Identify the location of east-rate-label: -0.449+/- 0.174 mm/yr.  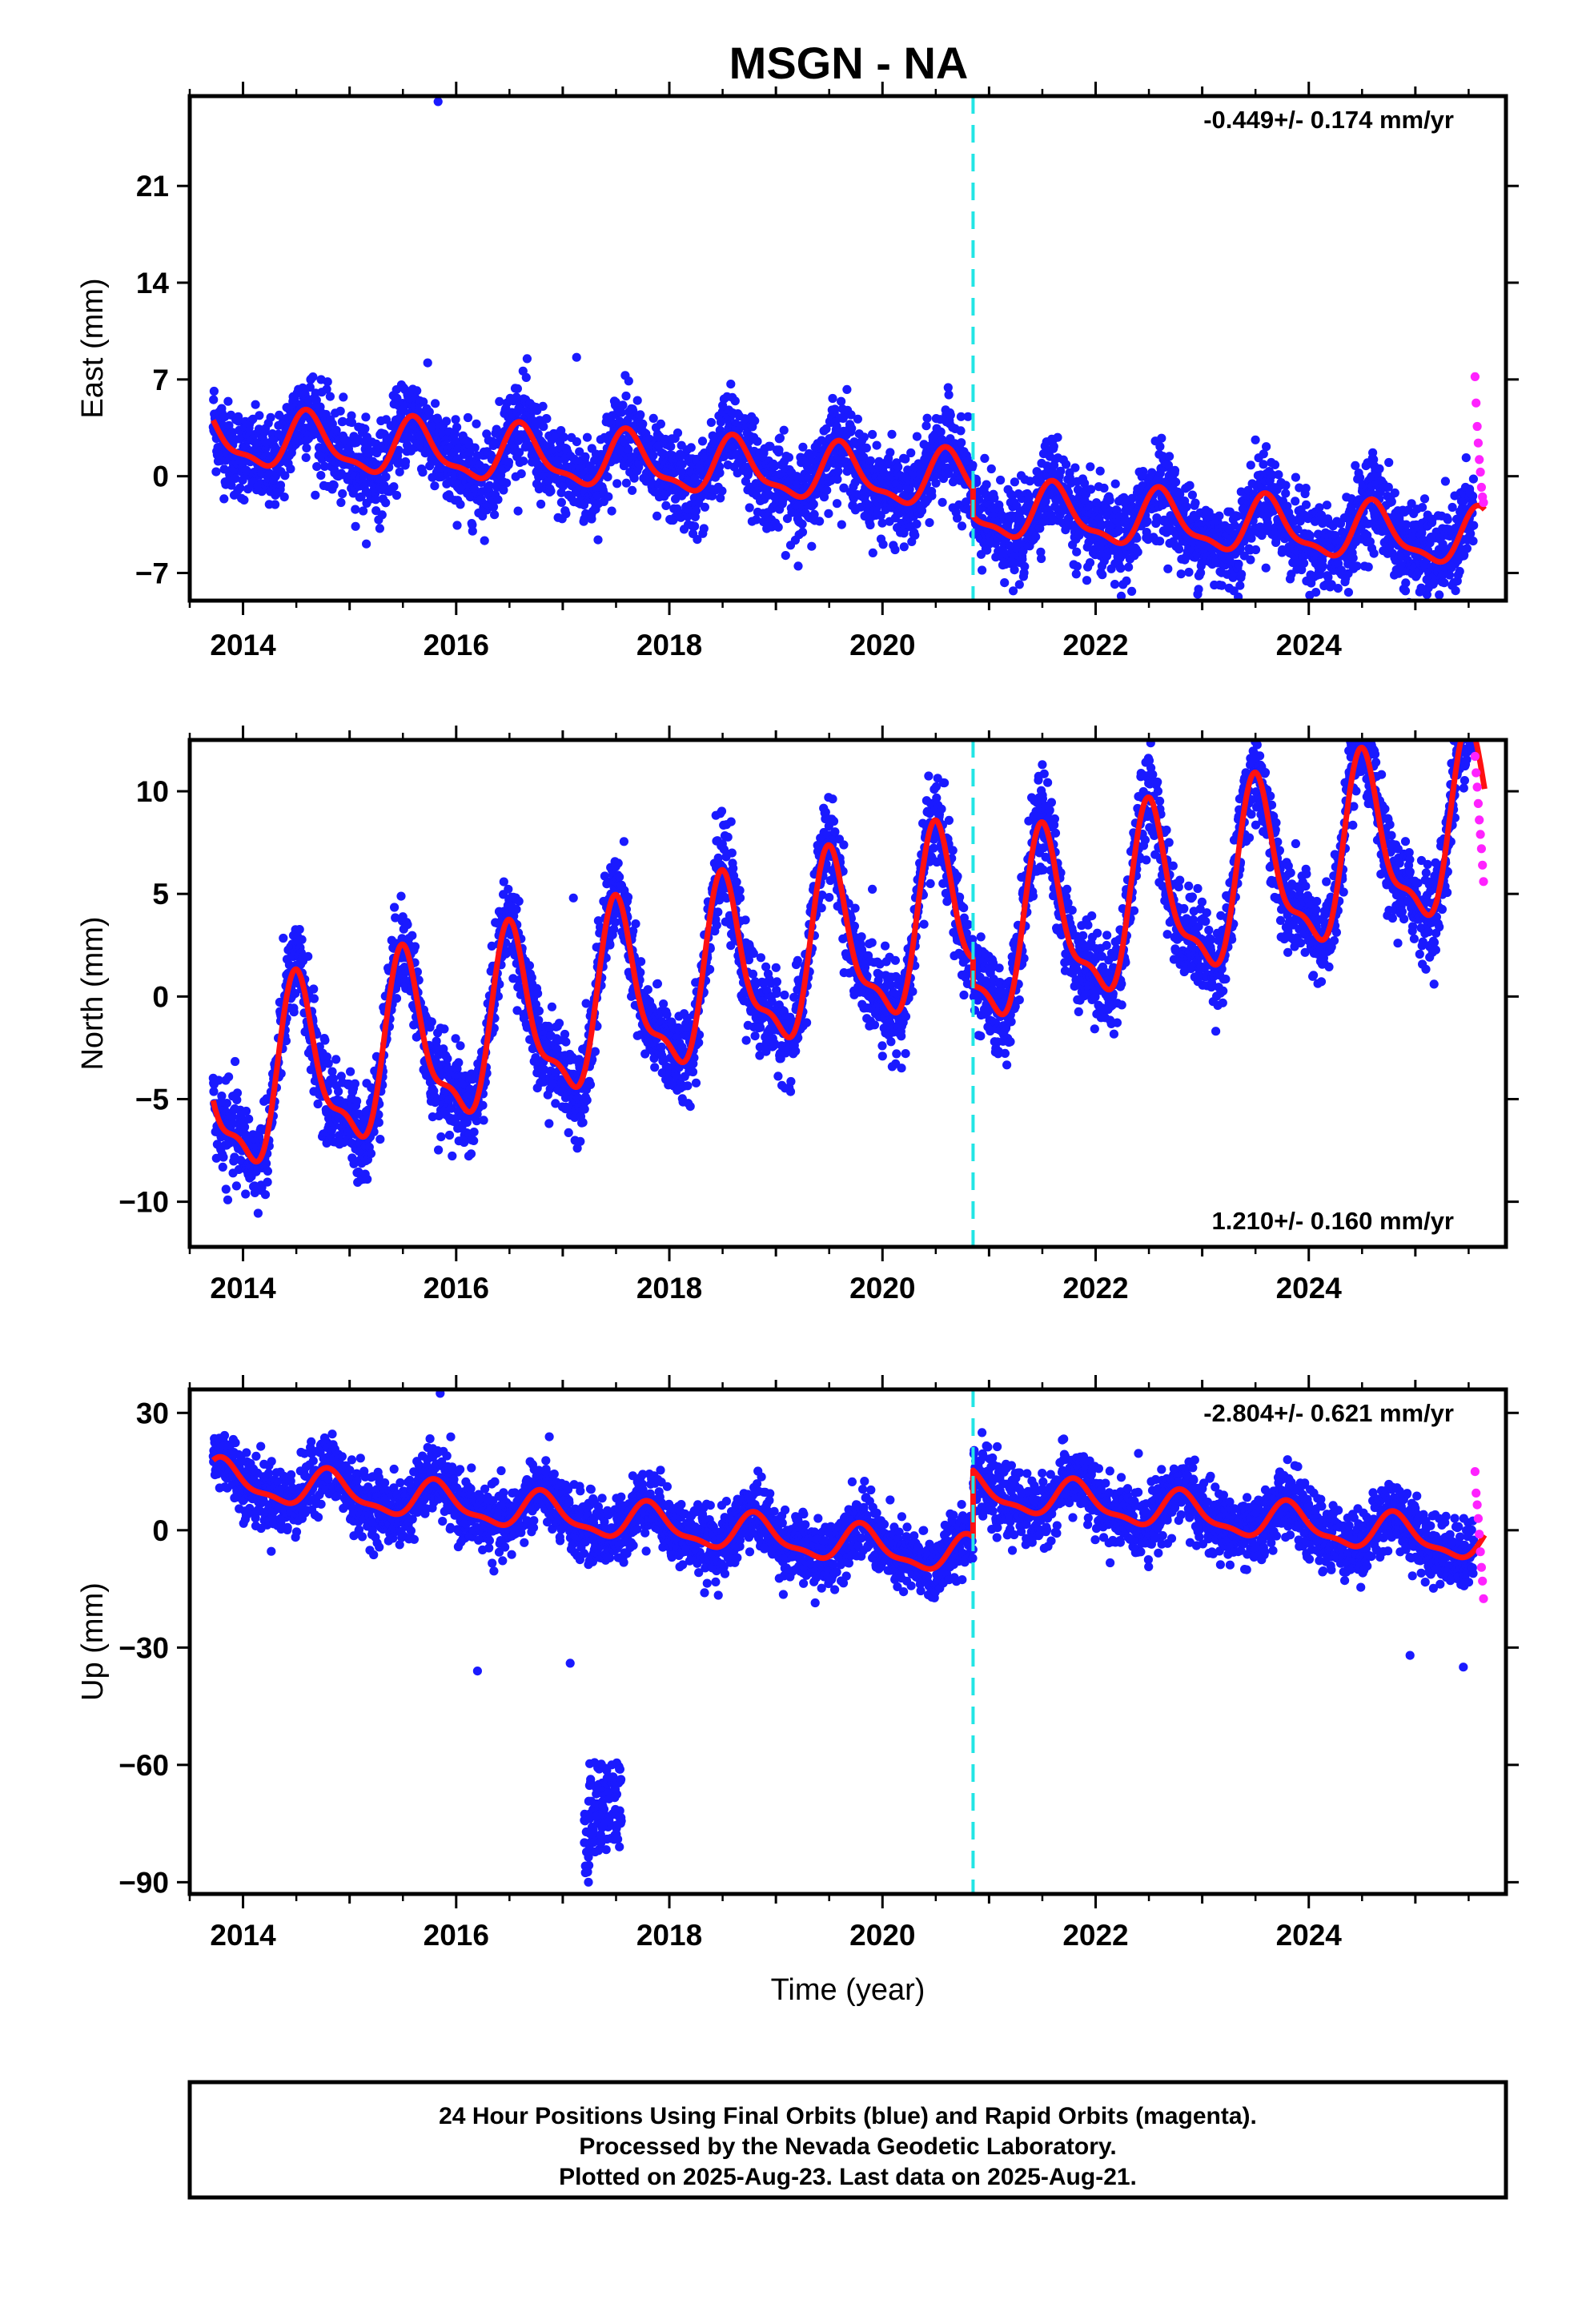
(1328, 120).